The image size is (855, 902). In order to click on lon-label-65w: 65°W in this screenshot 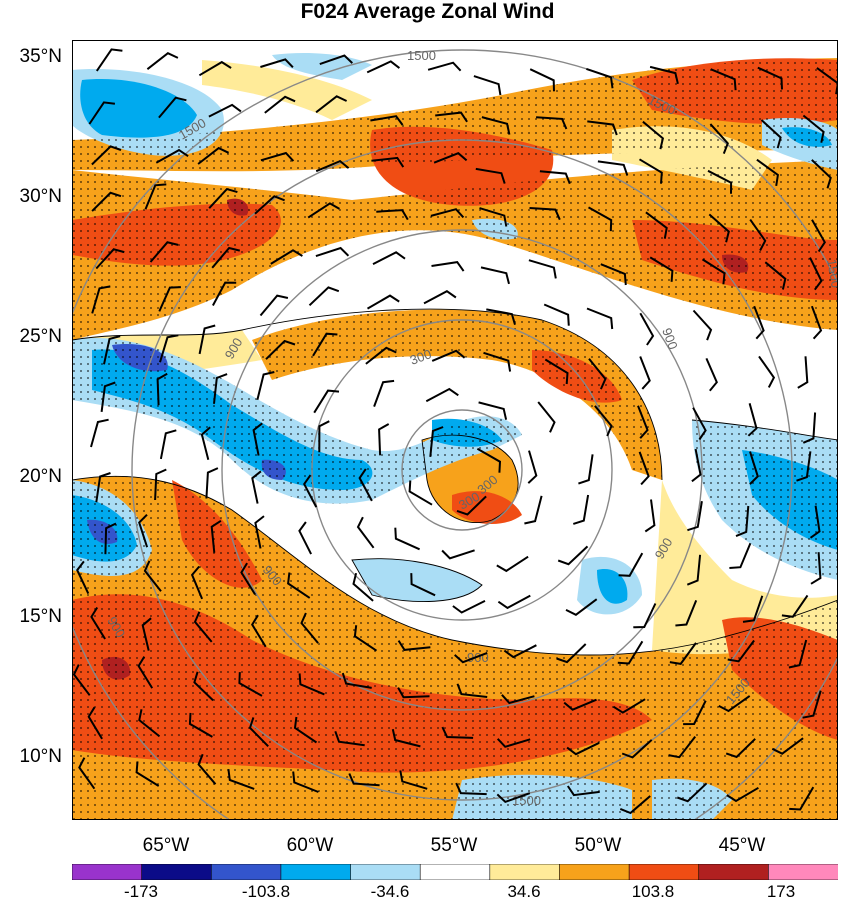, I will do `click(166, 845)`.